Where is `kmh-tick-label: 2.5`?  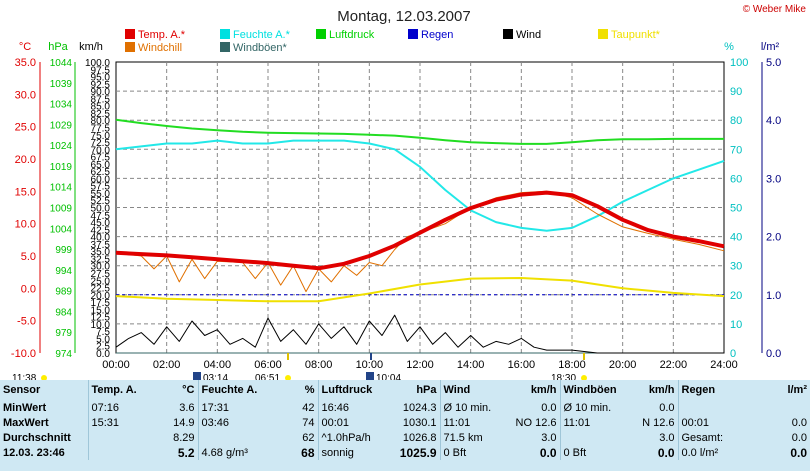 kmh-tick-label: 2.5 is located at coordinates (103, 347).